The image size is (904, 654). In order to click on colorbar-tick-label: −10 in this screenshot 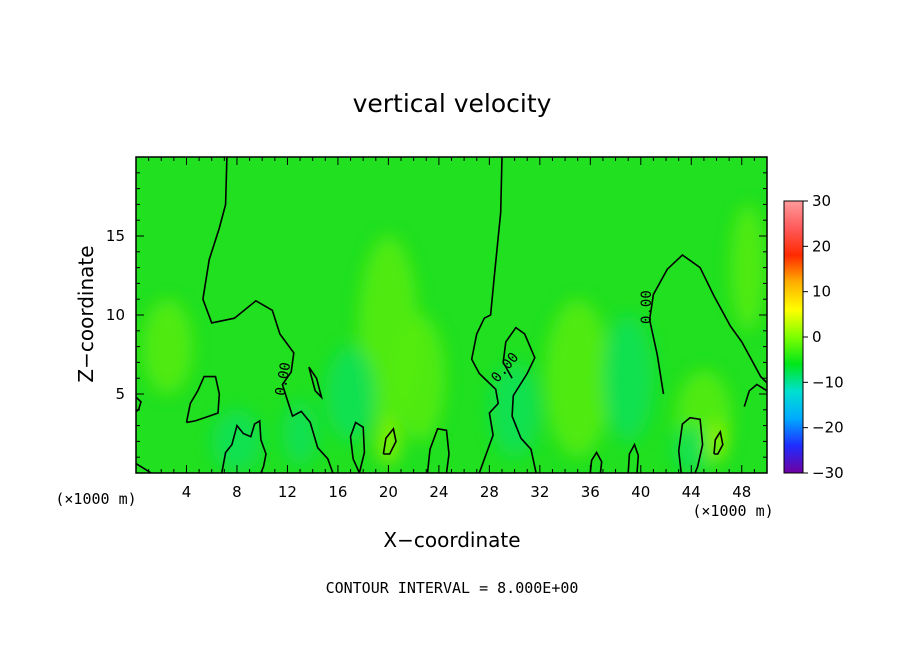, I will do `click(828, 382)`.